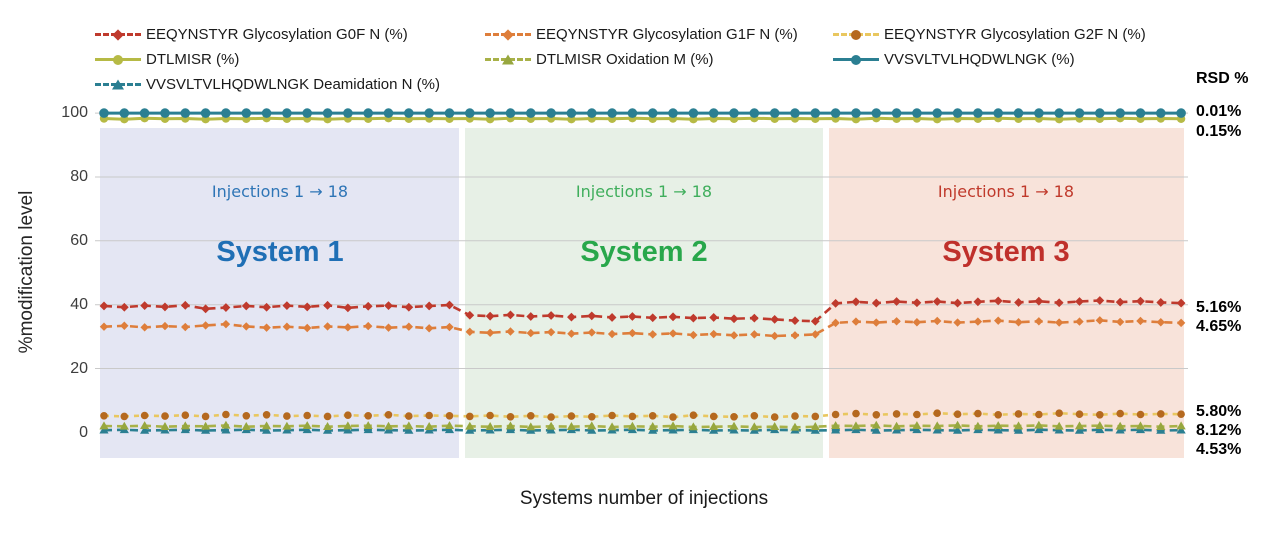 The image size is (1280, 551). What do you see at coordinates (1006, 191) in the screenshot?
I see `injections-label-system-3: Injections 1 → 18` at bounding box center [1006, 191].